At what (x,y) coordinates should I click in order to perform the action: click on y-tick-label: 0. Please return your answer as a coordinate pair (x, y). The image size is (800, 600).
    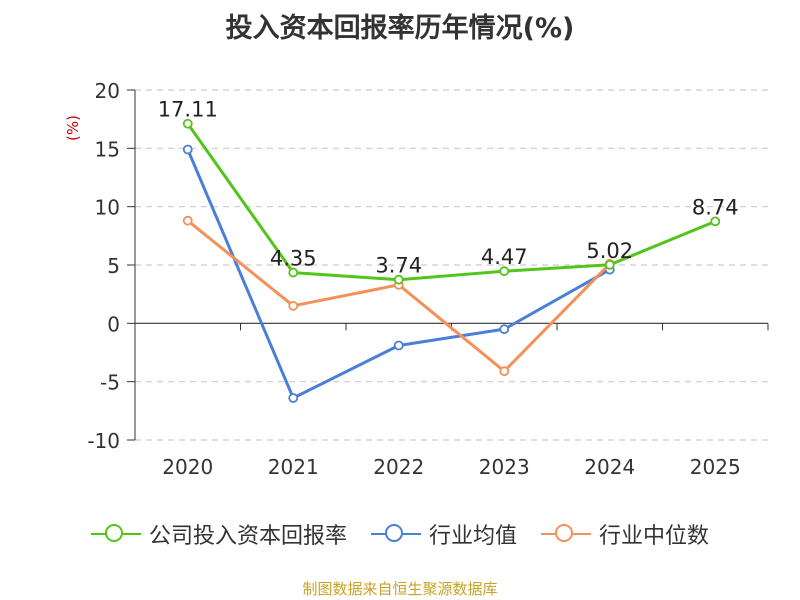
    Looking at the image, I should click on (113, 324).